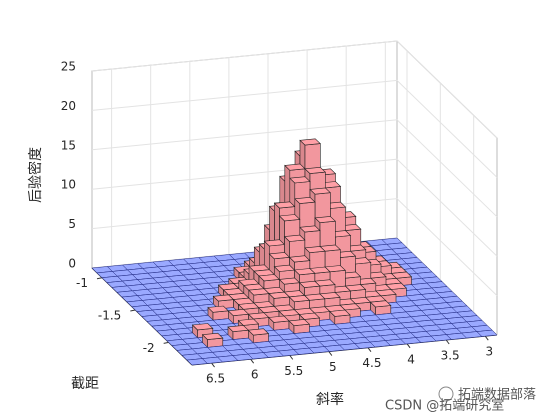 Image resolution: width=560 pixels, height=420 pixels. What do you see at coordinates (333, 367) in the screenshot?
I see `x-tick-label: 5` at bounding box center [333, 367].